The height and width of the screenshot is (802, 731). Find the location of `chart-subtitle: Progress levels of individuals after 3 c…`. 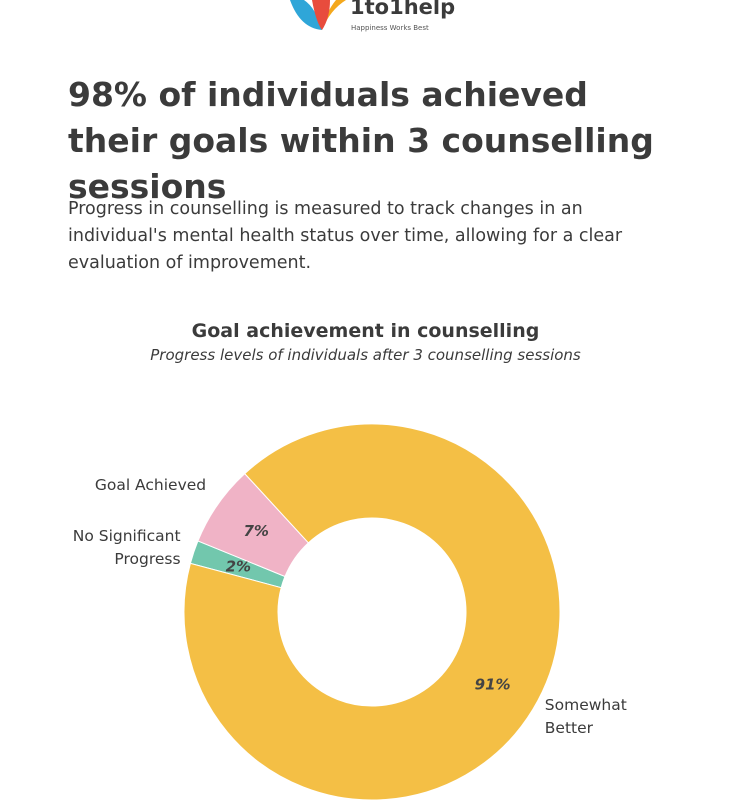

chart-subtitle: Progress levels of individuals after 3 c… is located at coordinates (365, 355).